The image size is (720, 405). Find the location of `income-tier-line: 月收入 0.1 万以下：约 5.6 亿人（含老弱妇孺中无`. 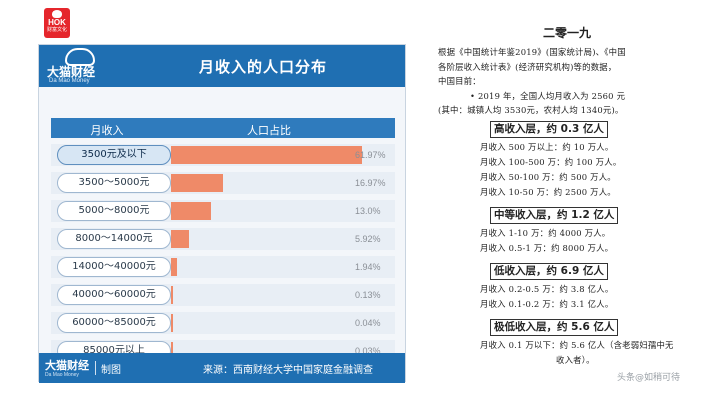

income-tier-line: 月收入 0.1 万以下：约 5.6 亿人（含老弱妇孺中无 is located at coordinates (577, 344).